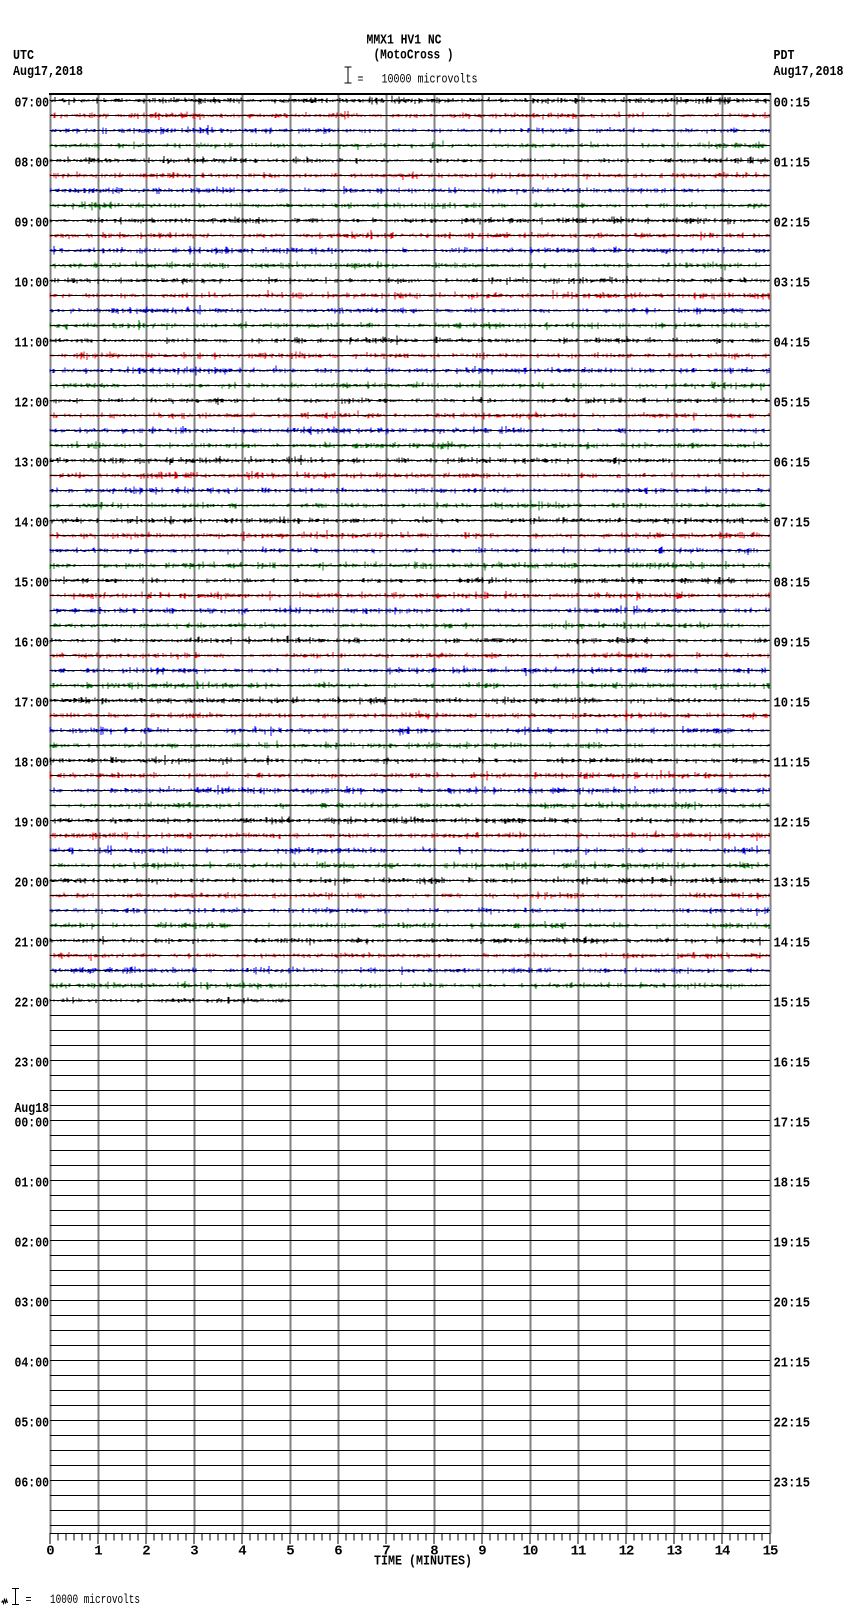  Describe the element at coordinates (32, 884) in the screenshot. I see `svg-text: 20:00` at that location.